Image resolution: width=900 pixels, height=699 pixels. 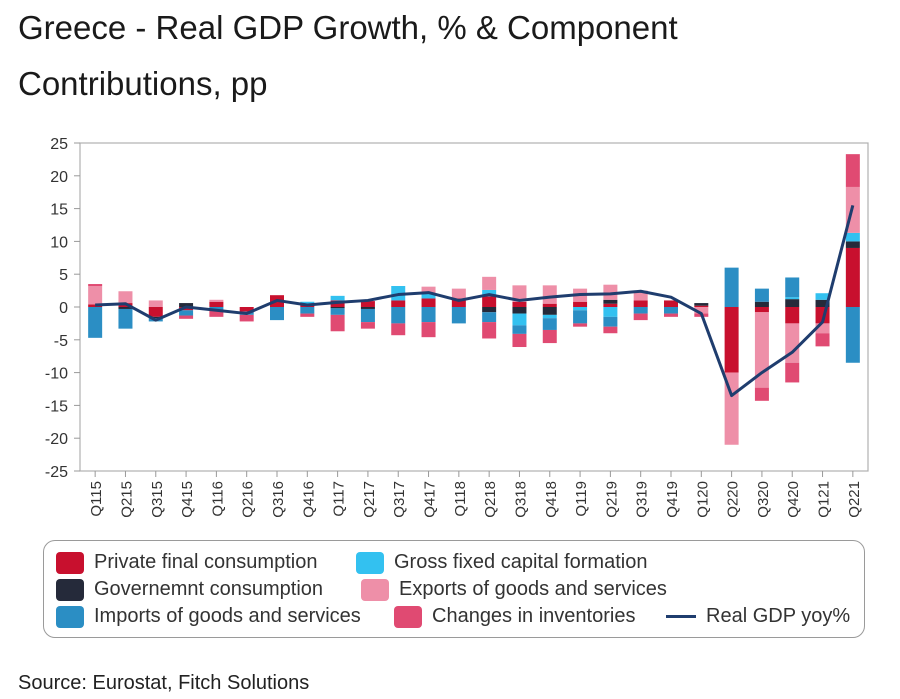 I want to click on y-tick-label: 0, so click(x=63, y=308).